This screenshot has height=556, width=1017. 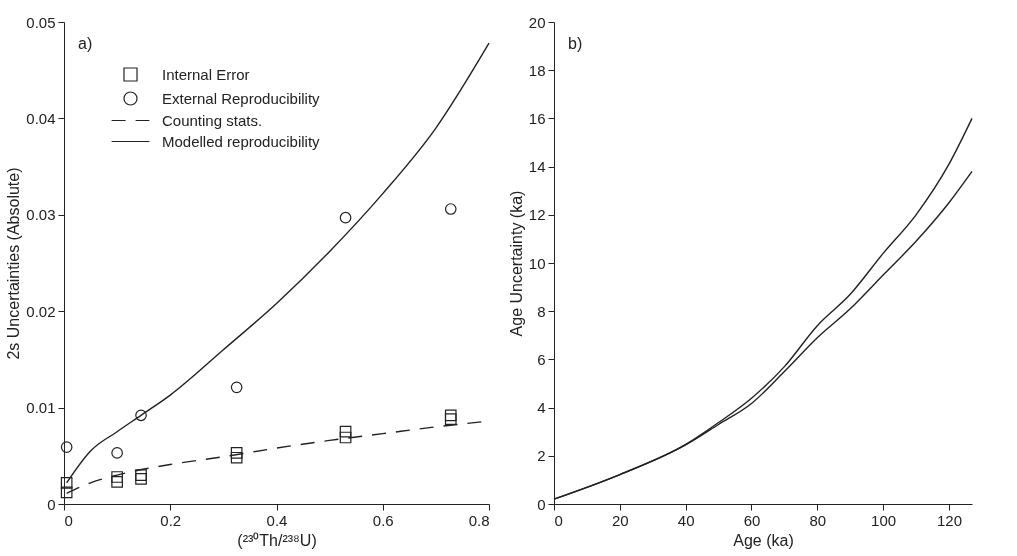 What do you see at coordinates (537, 215) in the screenshot?
I see `y-tick-label: 12` at bounding box center [537, 215].